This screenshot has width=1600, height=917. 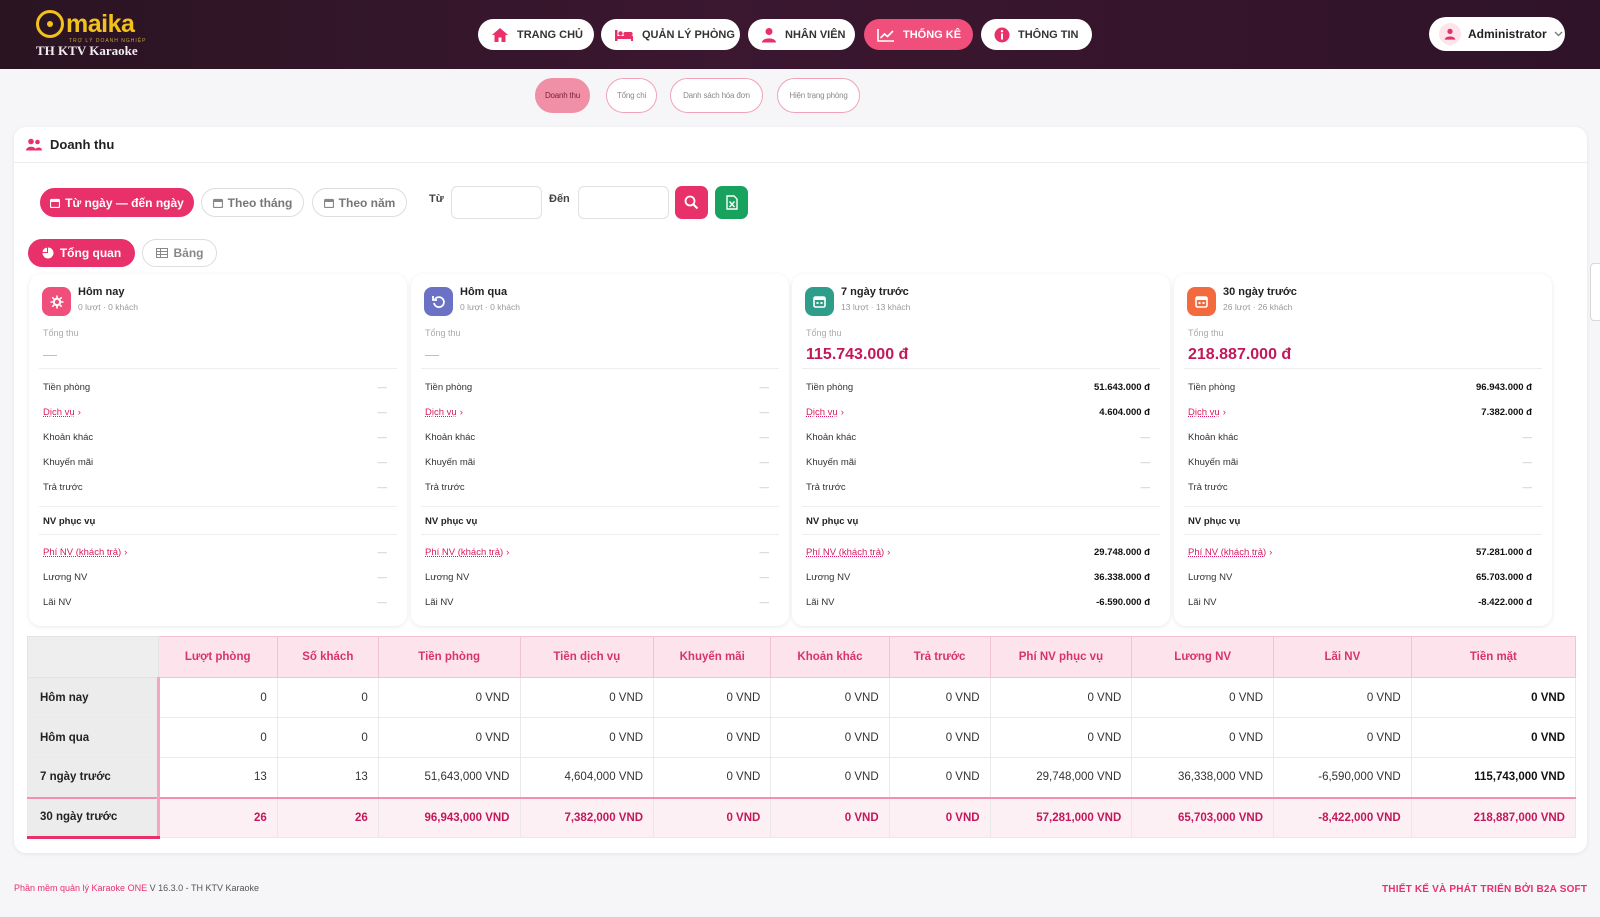 What do you see at coordinates (81, 888) in the screenshot?
I see `footer-product: Phần mềm quản lý Karaoke ONE` at bounding box center [81, 888].